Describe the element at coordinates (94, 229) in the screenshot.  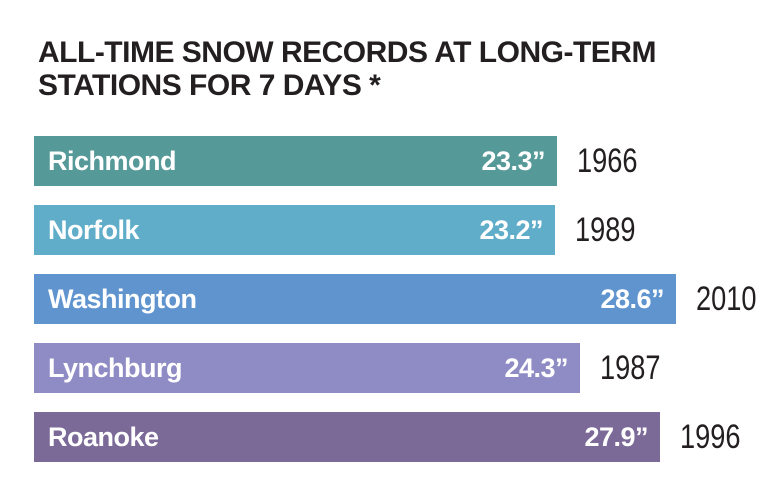
I see `bar-station-label: Norfolk` at that location.